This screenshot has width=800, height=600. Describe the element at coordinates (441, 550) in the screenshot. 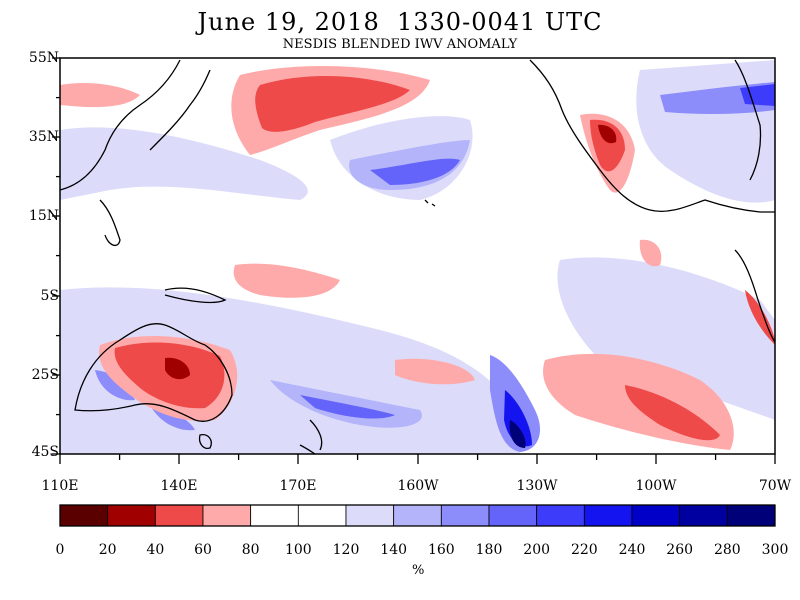

I see `colorbar-label: 160` at that location.